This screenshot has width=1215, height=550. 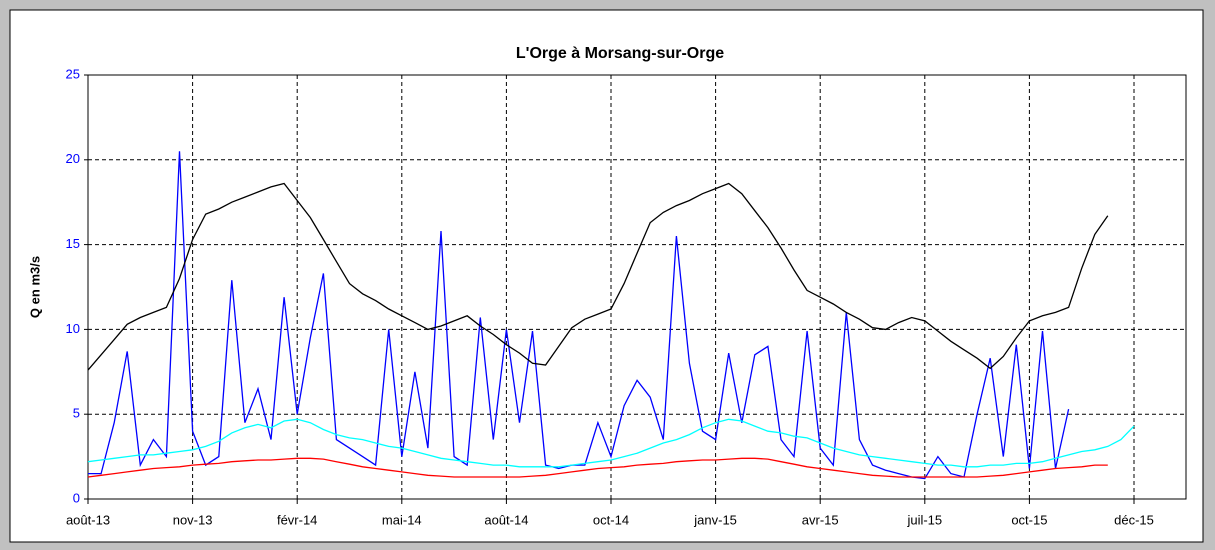 What do you see at coordinates (34, 287) in the screenshot?
I see `y-axis-label: Q en m3/s` at bounding box center [34, 287].